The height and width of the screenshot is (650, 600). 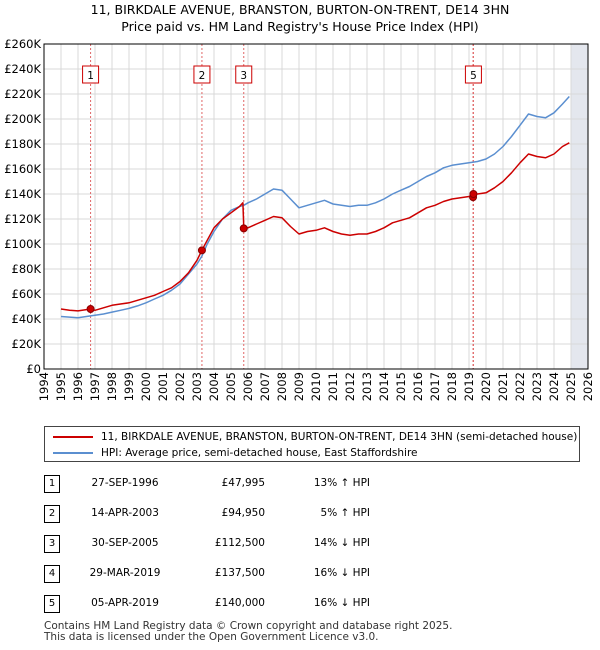 I want to click on transaction-number: 1, so click(x=52, y=484).